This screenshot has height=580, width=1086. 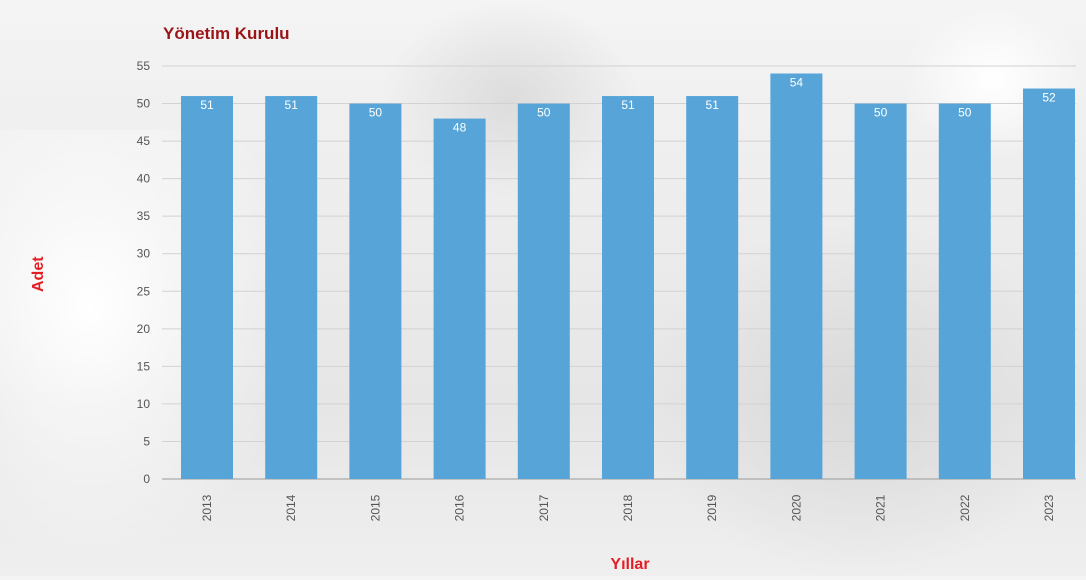 What do you see at coordinates (1049, 283) in the screenshot?
I see `bar-2023` at bounding box center [1049, 283].